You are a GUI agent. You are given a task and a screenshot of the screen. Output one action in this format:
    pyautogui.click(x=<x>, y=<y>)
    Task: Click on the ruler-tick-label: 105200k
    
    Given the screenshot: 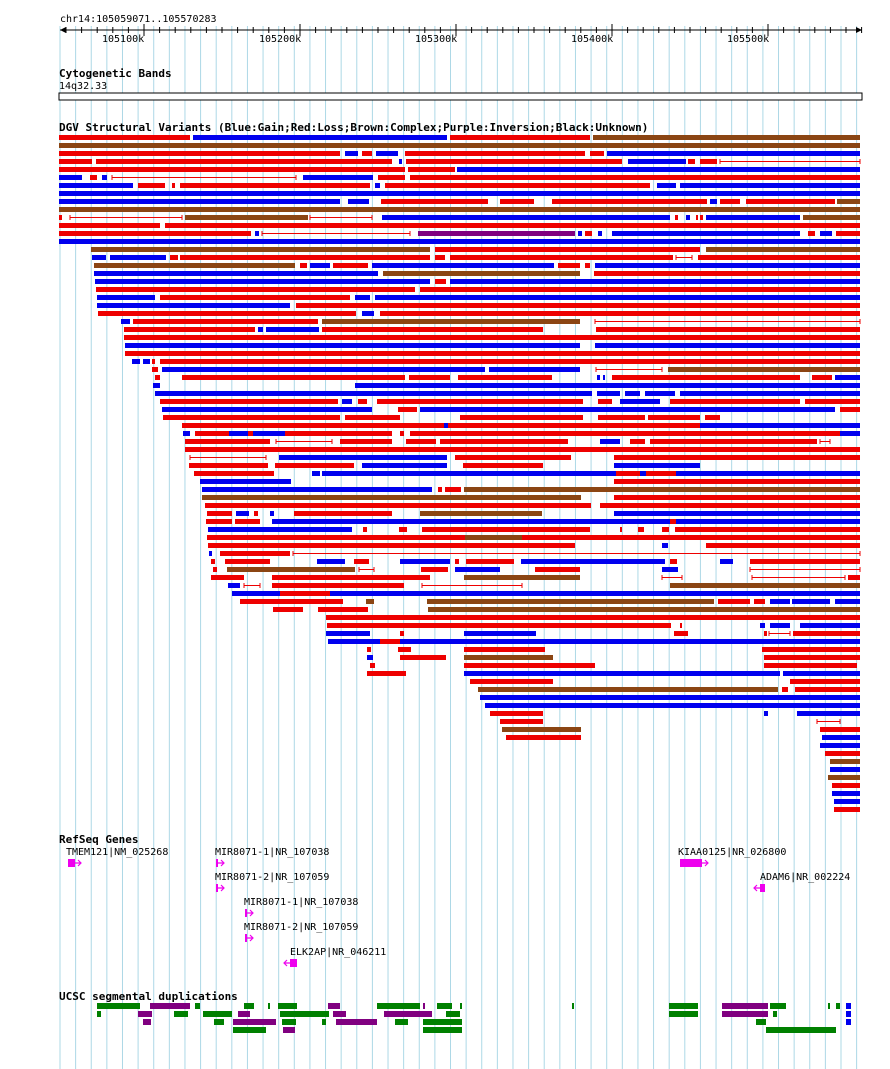 What is the action you would take?
    pyautogui.click(x=280, y=39)
    